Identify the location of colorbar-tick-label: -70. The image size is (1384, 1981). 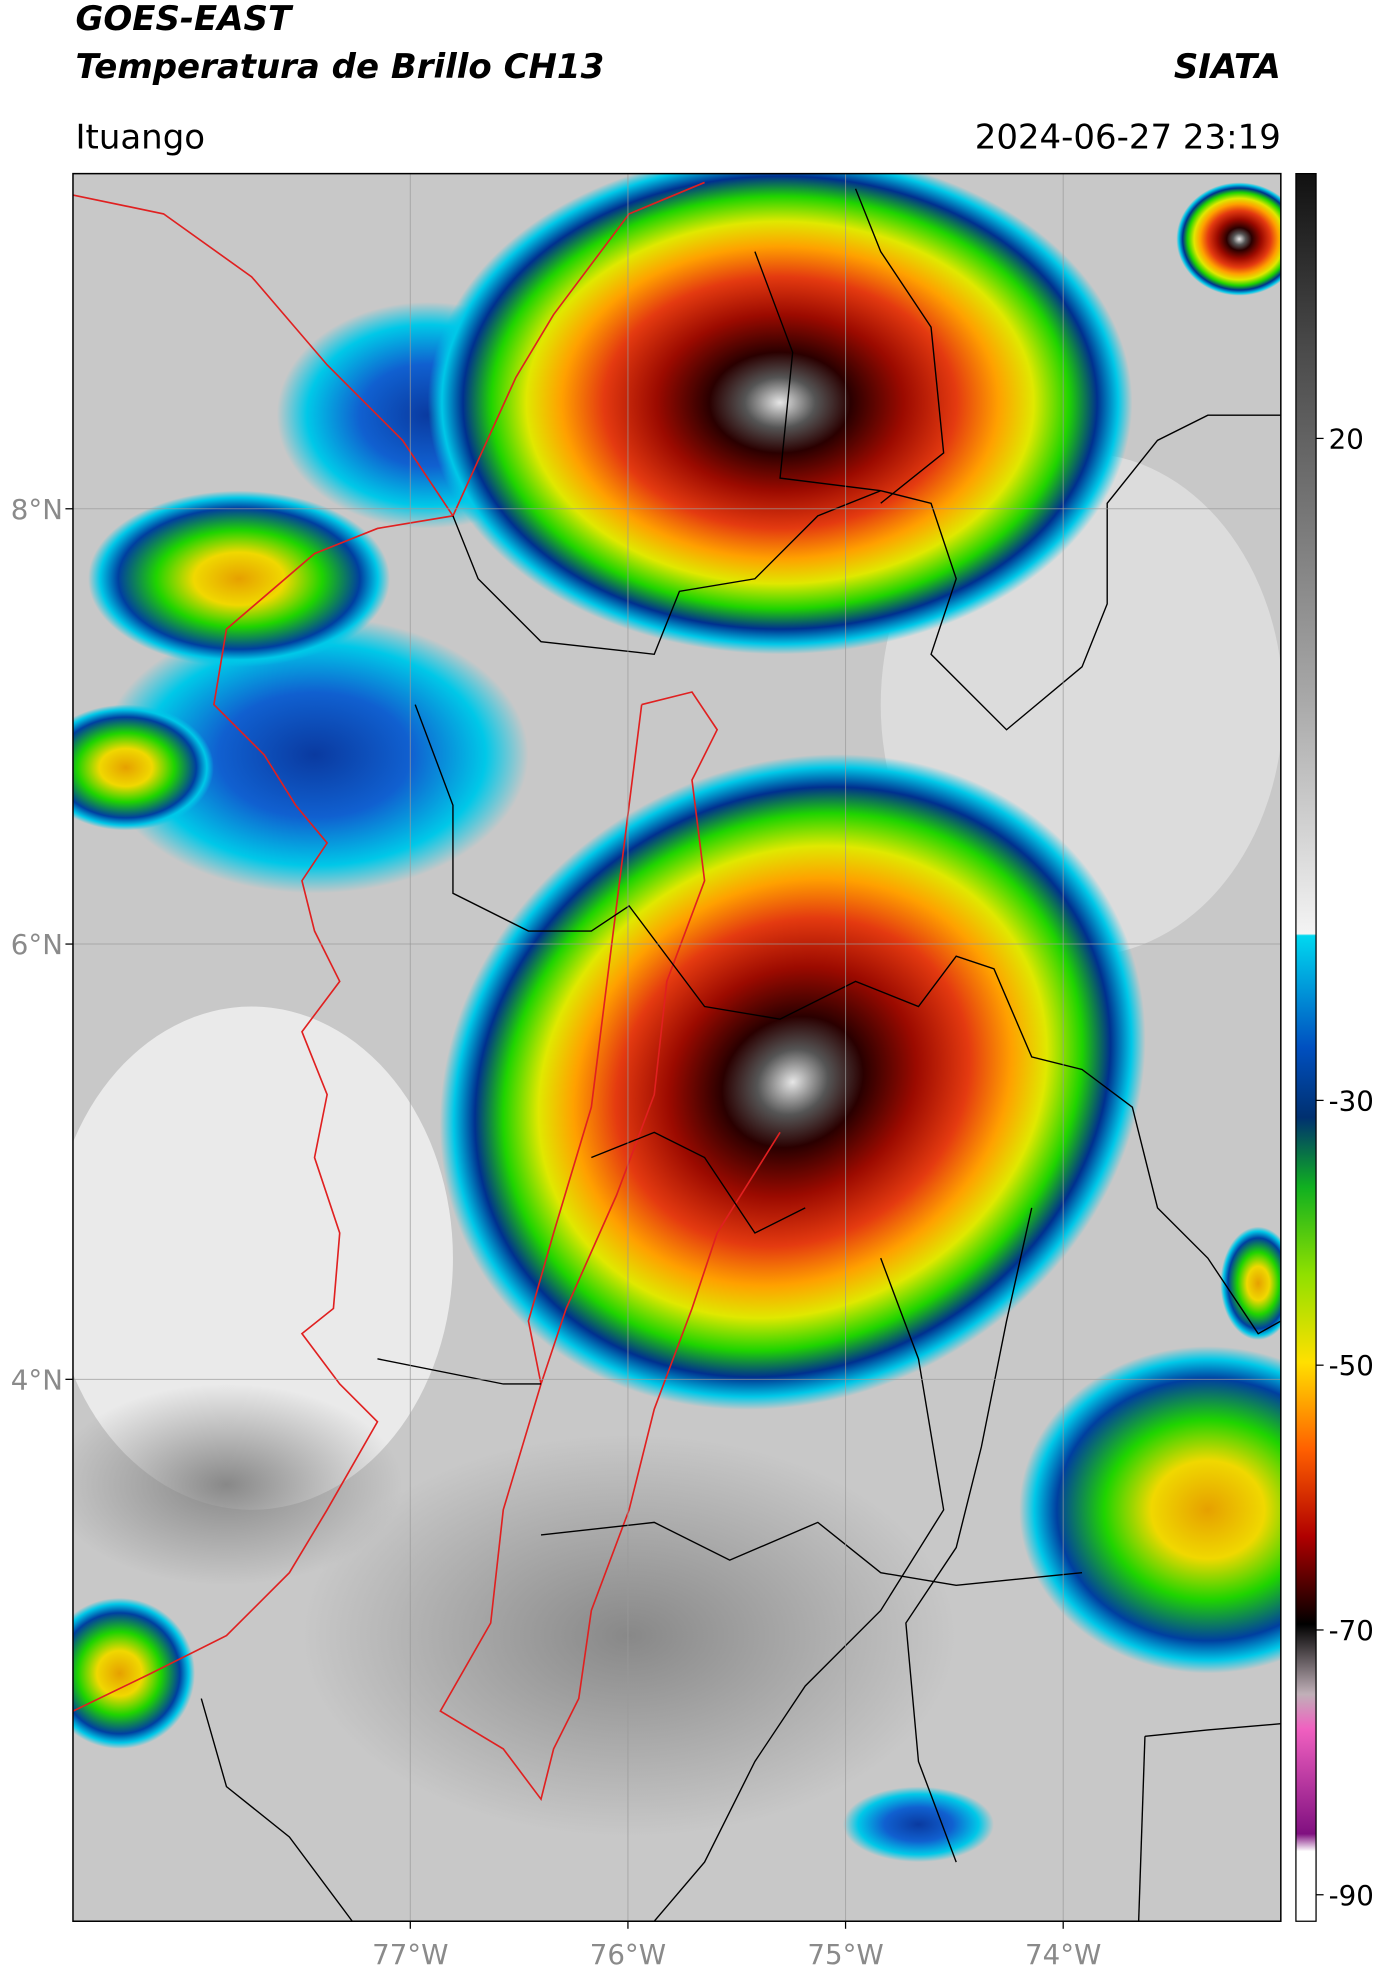
(1351, 1630).